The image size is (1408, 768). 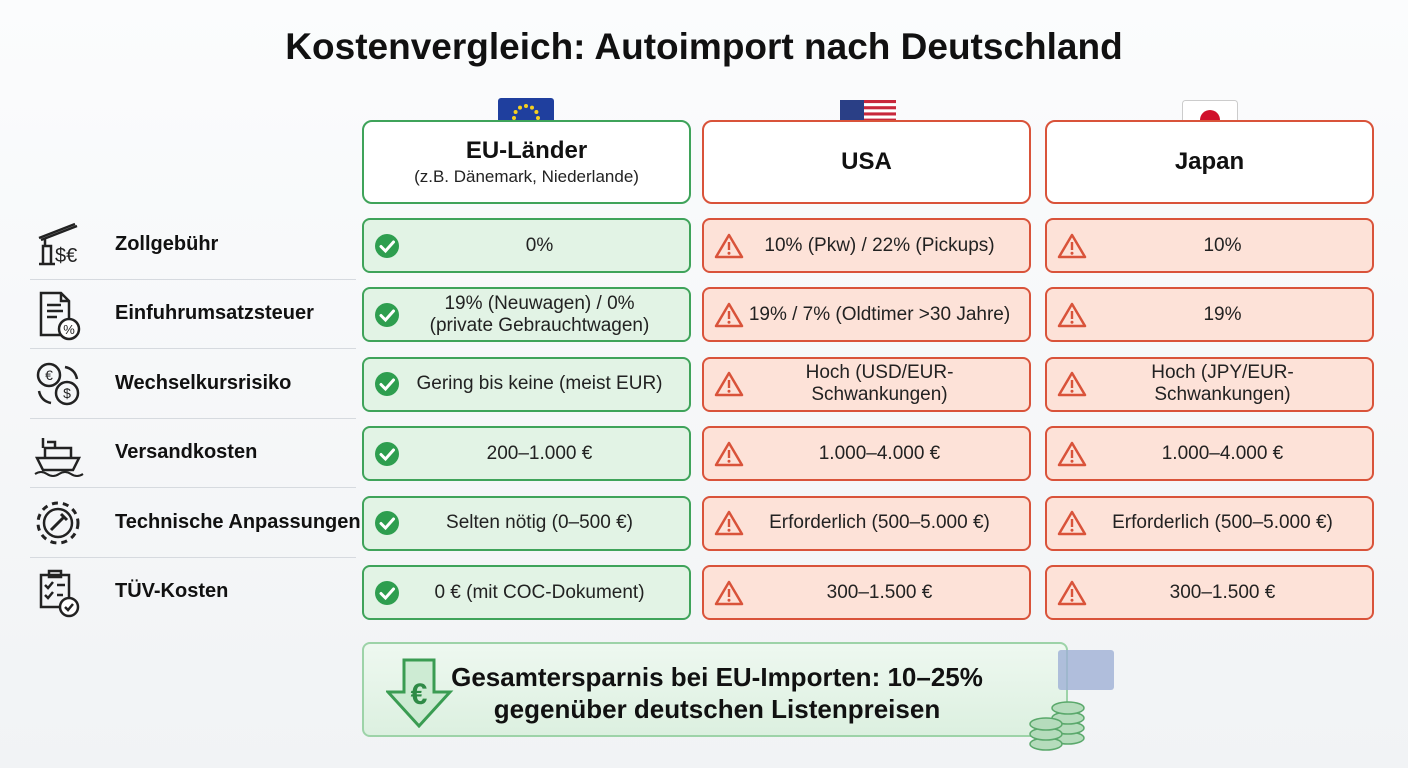 I want to click on cell-text: 300–1.500 €, so click(x=879, y=593).